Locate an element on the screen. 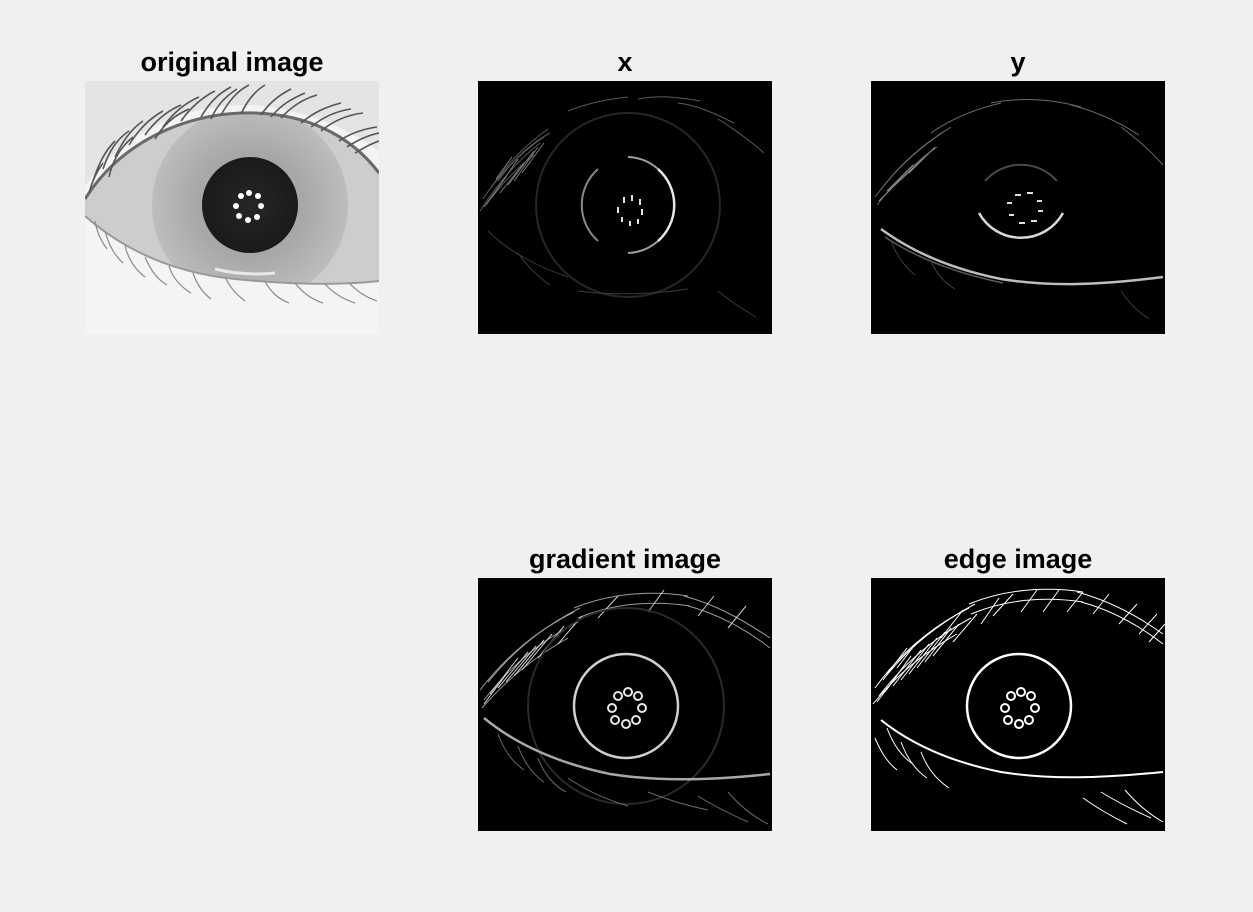  y-title: y is located at coordinates (1018, 62).